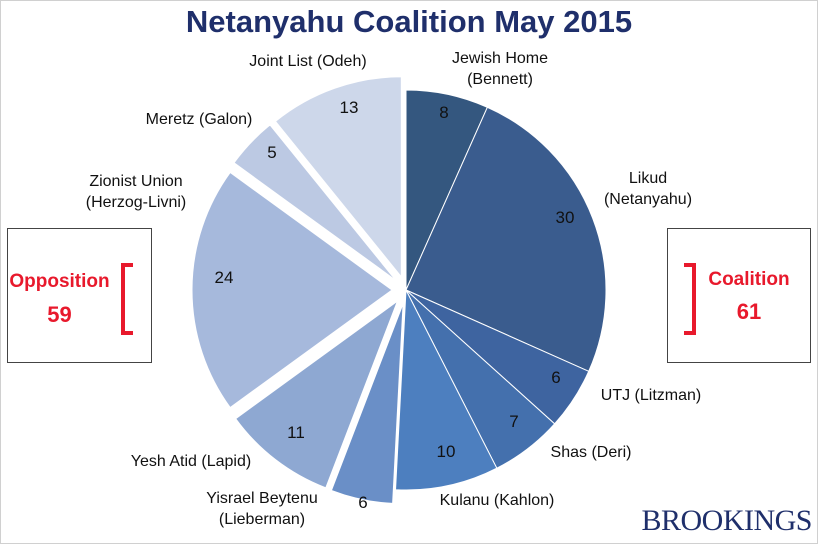 This screenshot has width=818, height=544. What do you see at coordinates (136, 192) in the screenshot?
I see `slice-name-label: Zionist Union (Herzog-Livni)` at bounding box center [136, 192].